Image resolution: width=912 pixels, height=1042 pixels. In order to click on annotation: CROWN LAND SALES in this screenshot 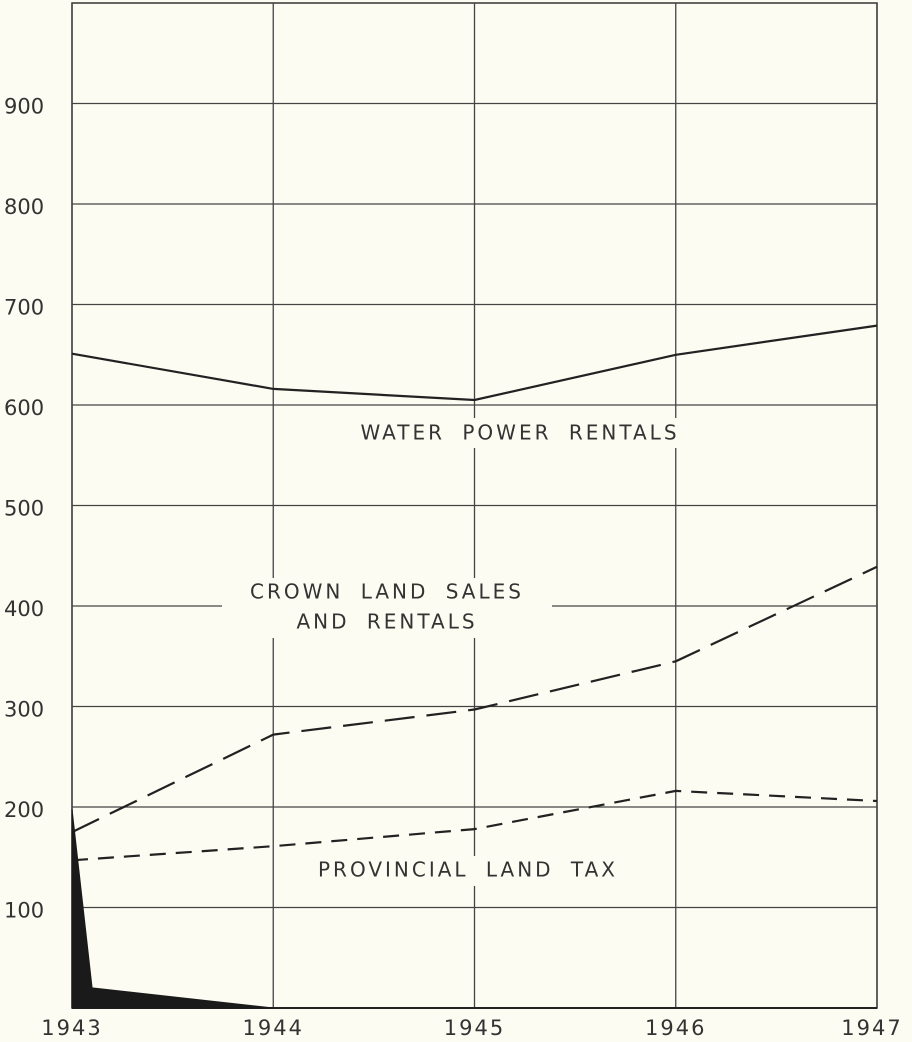, I will do `click(387, 592)`.